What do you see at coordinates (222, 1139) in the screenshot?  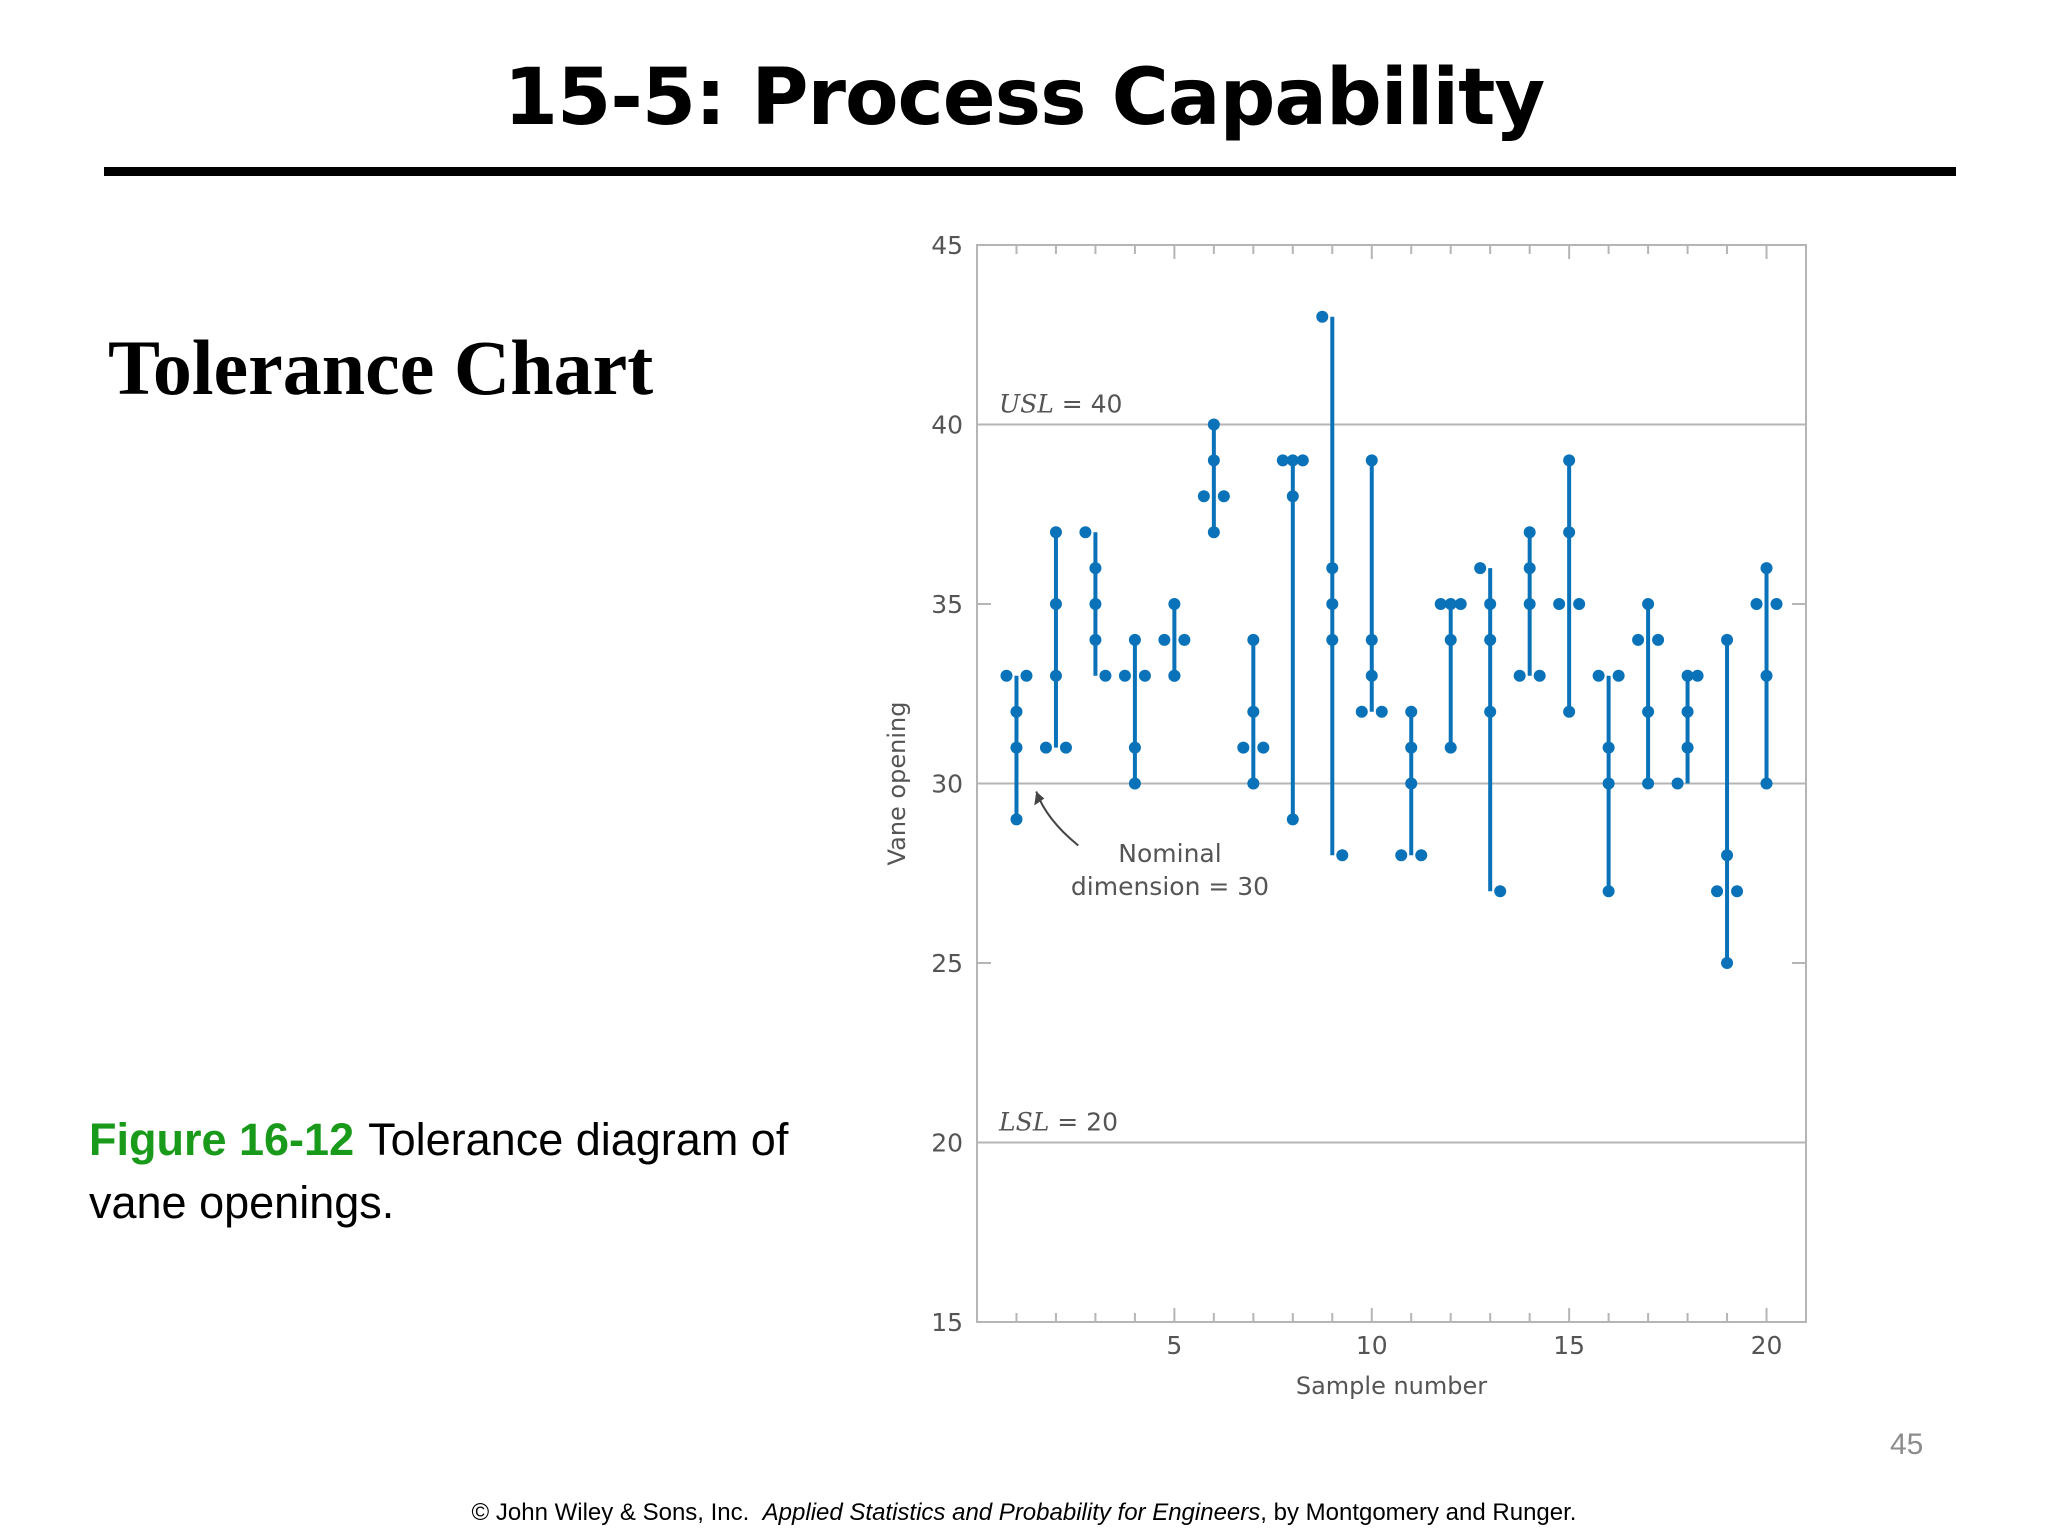 I see `figure-caption-label: Figure 16-12` at bounding box center [222, 1139].